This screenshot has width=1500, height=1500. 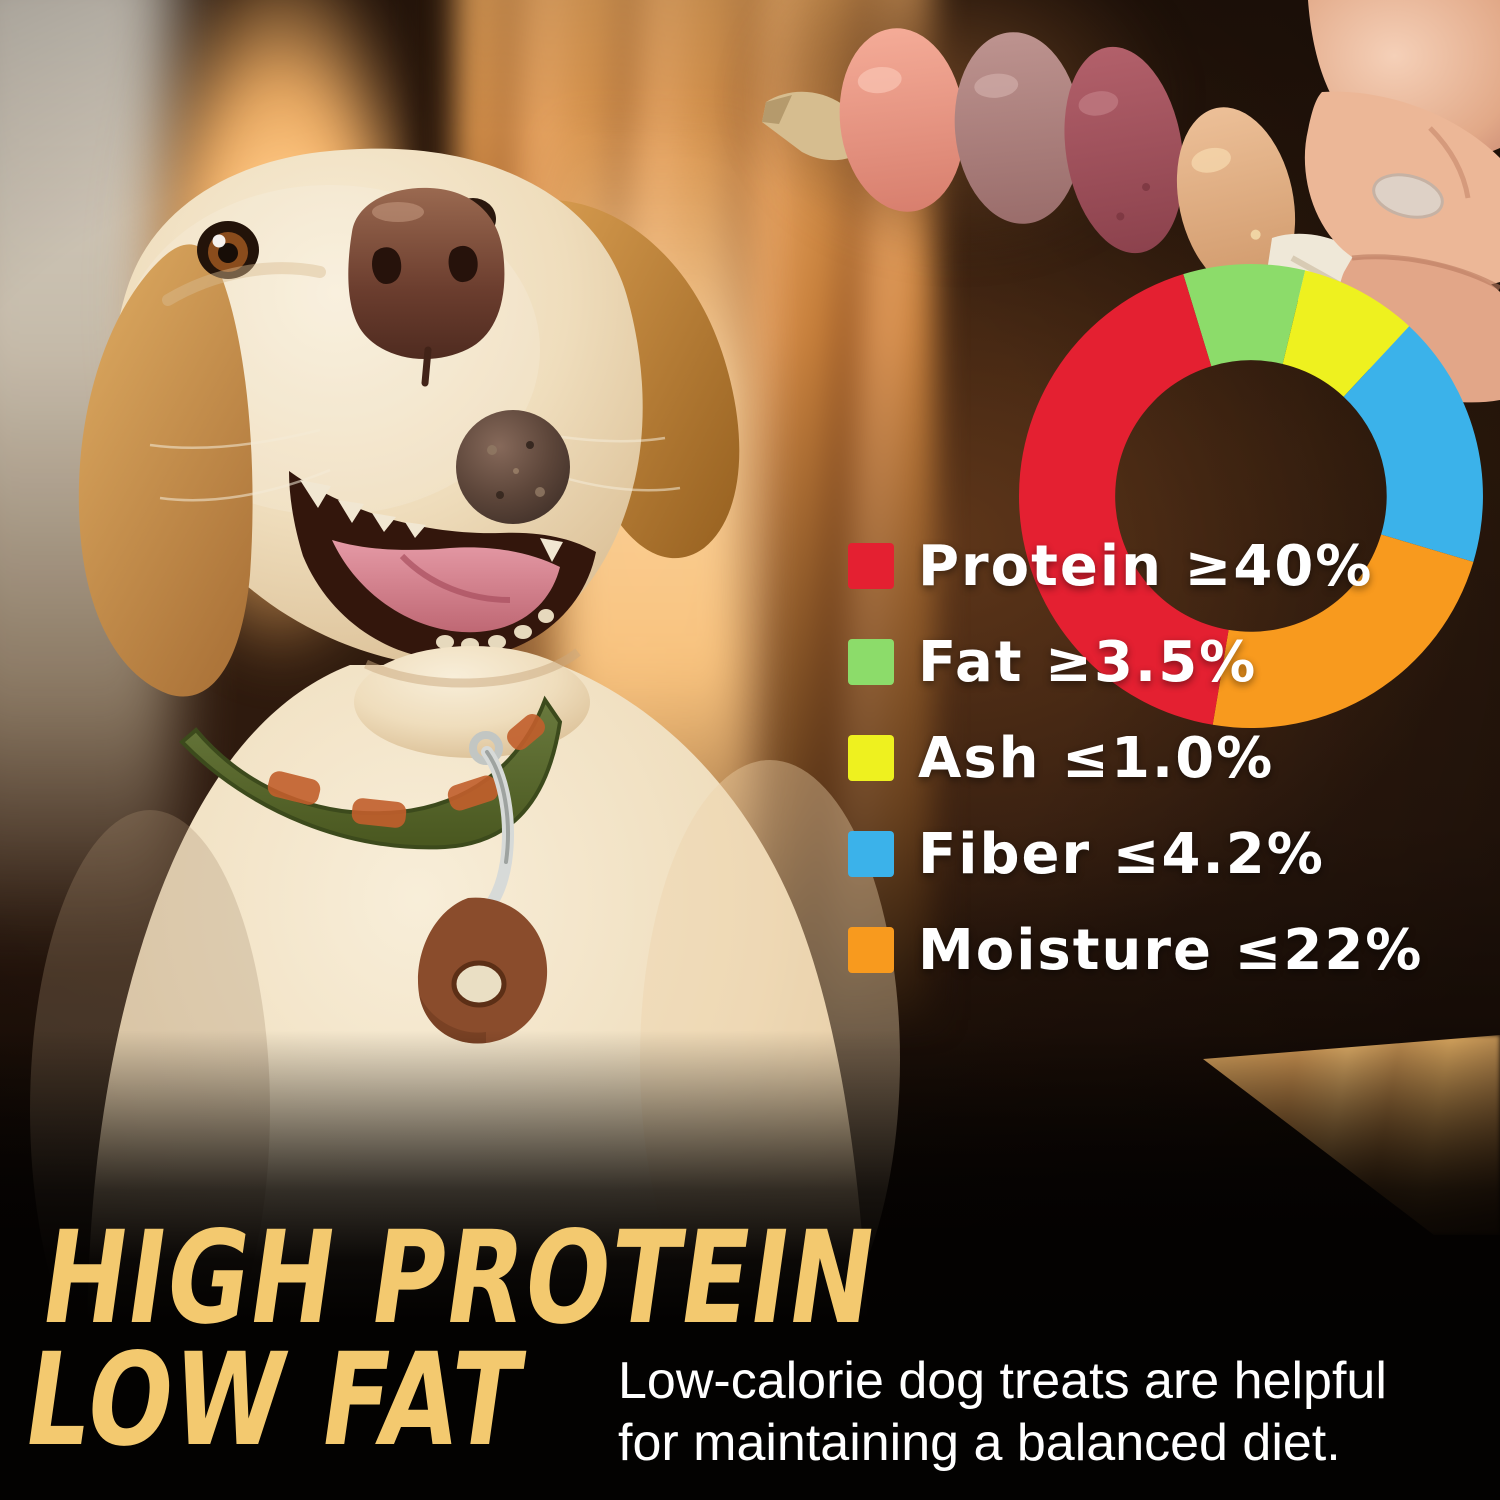 I want to click on protein-swatch-icon, so click(x=871, y=566).